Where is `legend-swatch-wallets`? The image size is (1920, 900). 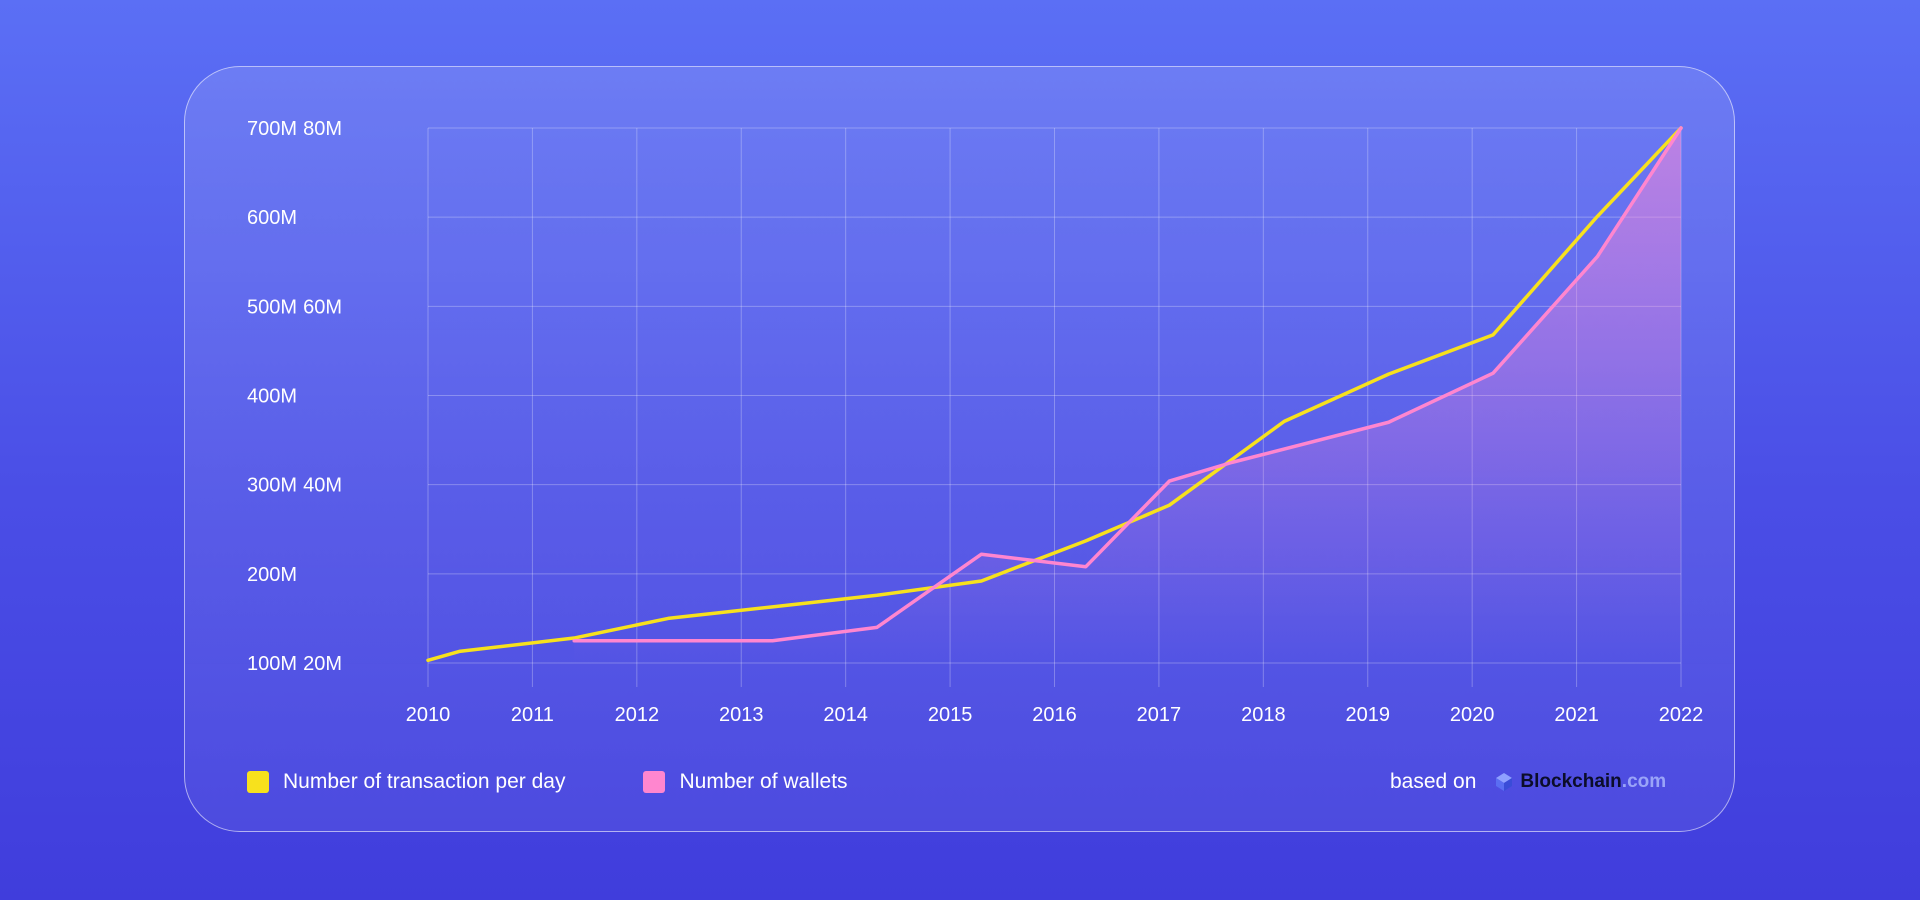 legend-swatch-wallets is located at coordinates (654, 782).